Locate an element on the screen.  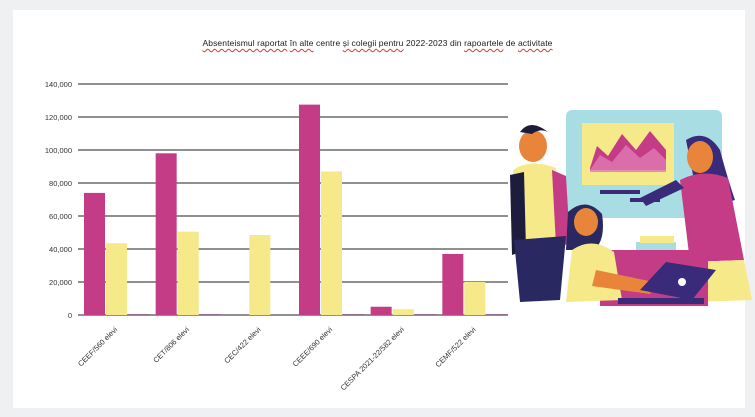
chart-title-part: de is located at coordinates (510, 43).